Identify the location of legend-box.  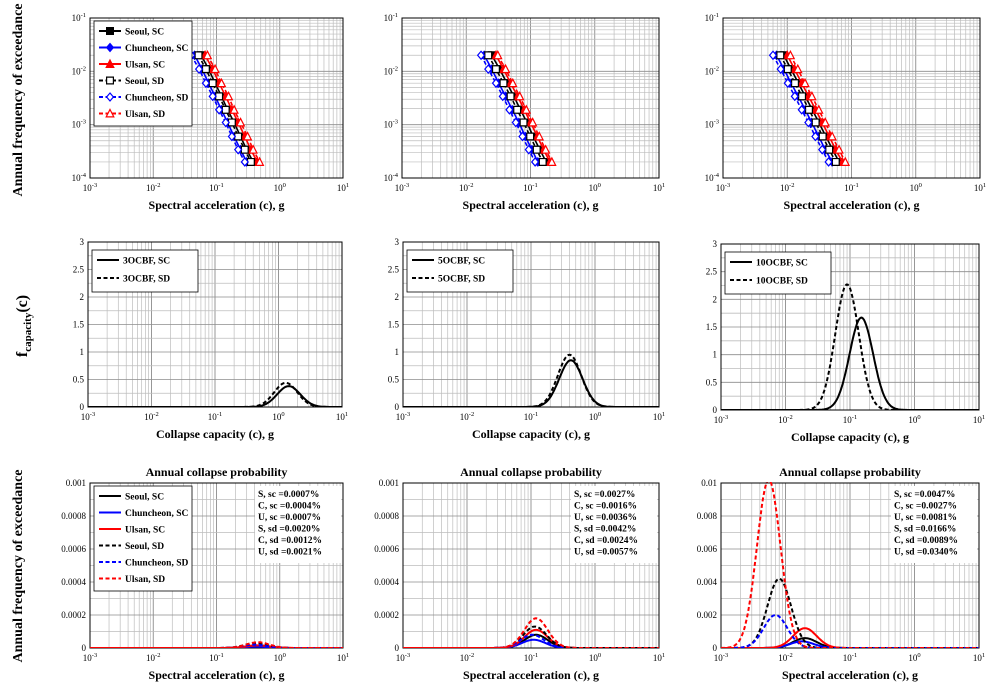
(143, 538).